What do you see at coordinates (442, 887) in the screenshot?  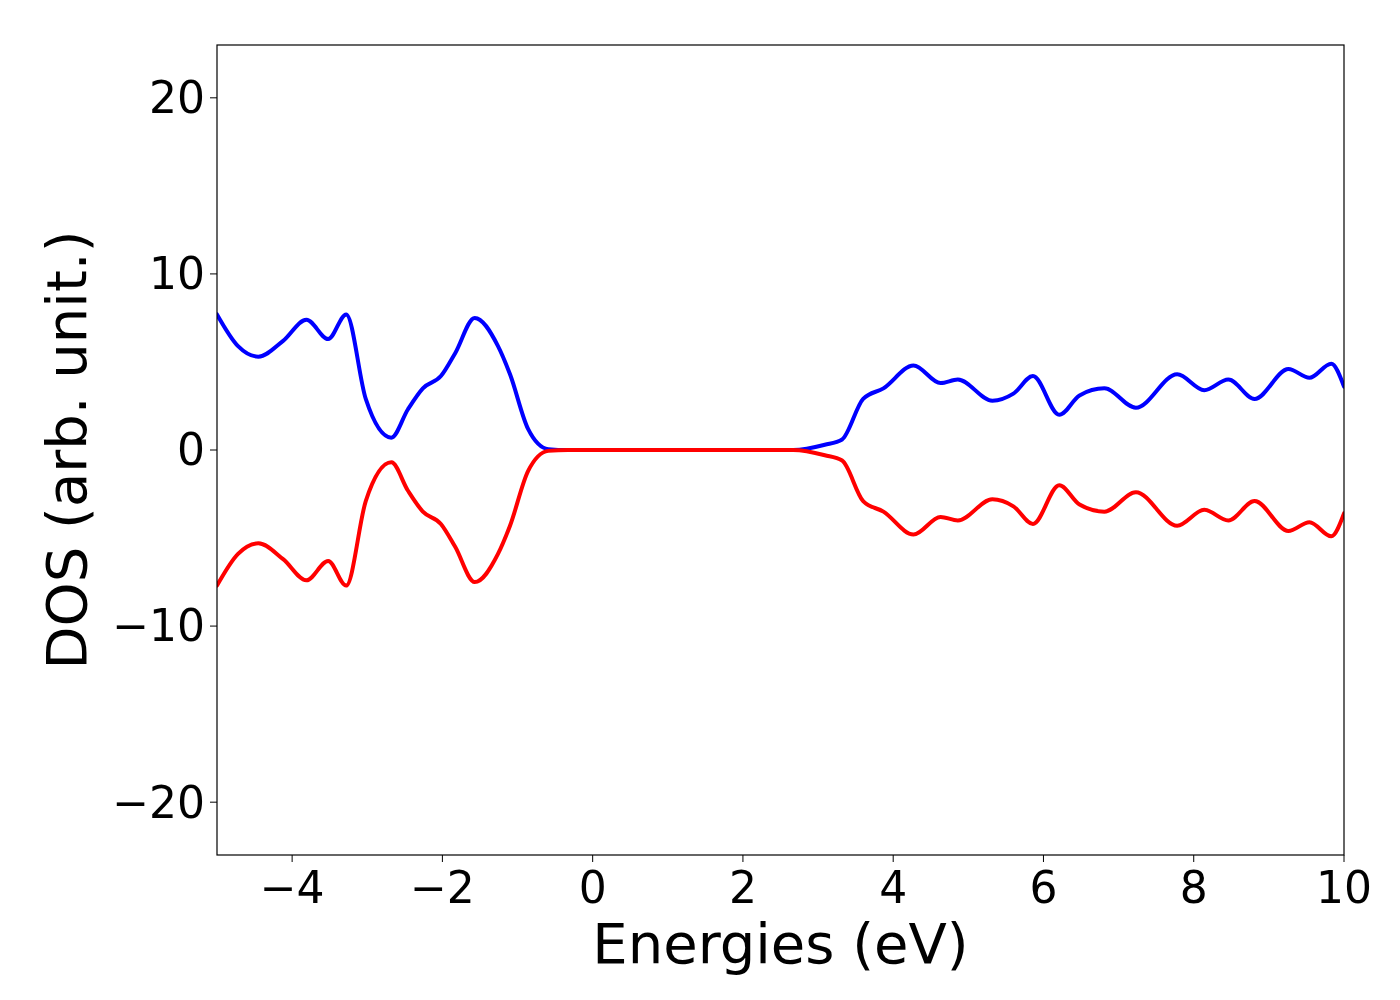 I see `x-tick-label: −2` at bounding box center [442, 887].